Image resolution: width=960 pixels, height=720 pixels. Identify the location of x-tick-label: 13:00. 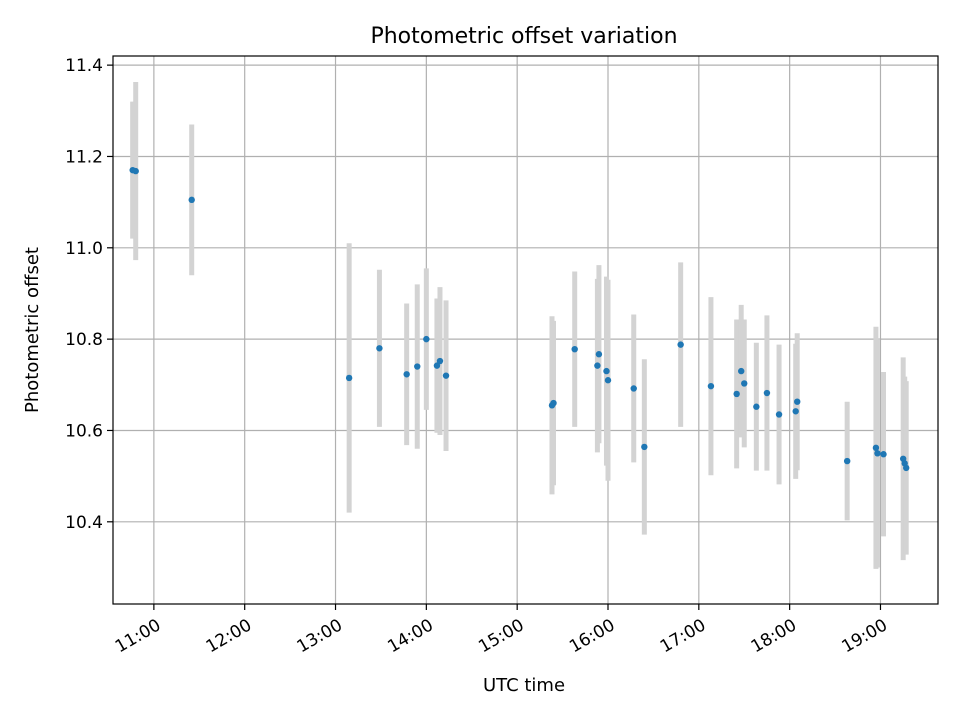
(320, 636).